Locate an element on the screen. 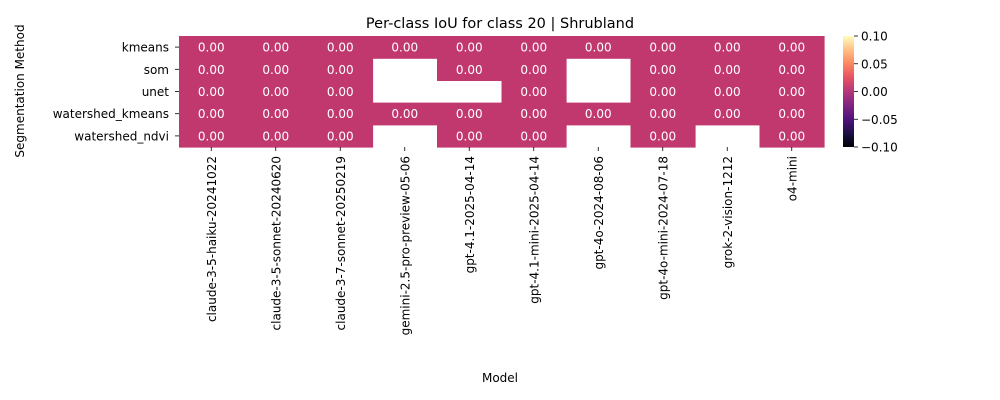  colorbar: 0.10 0.05 0.00 −0.05 −0.10 is located at coordinates (870, 92).